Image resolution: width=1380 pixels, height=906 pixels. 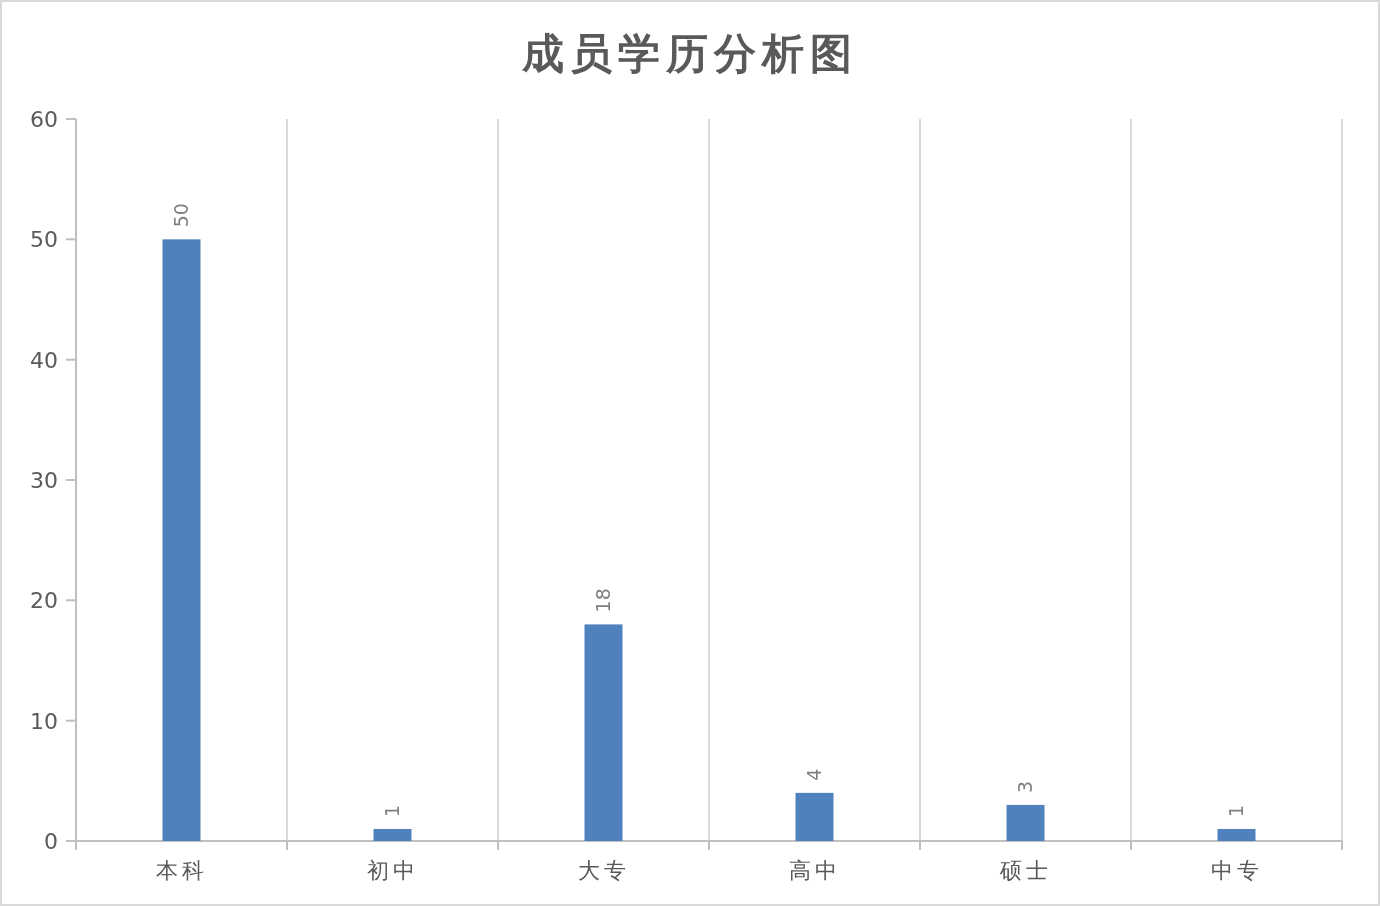 I want to click on y-tick-label: 40, so click(x=44, y=360).